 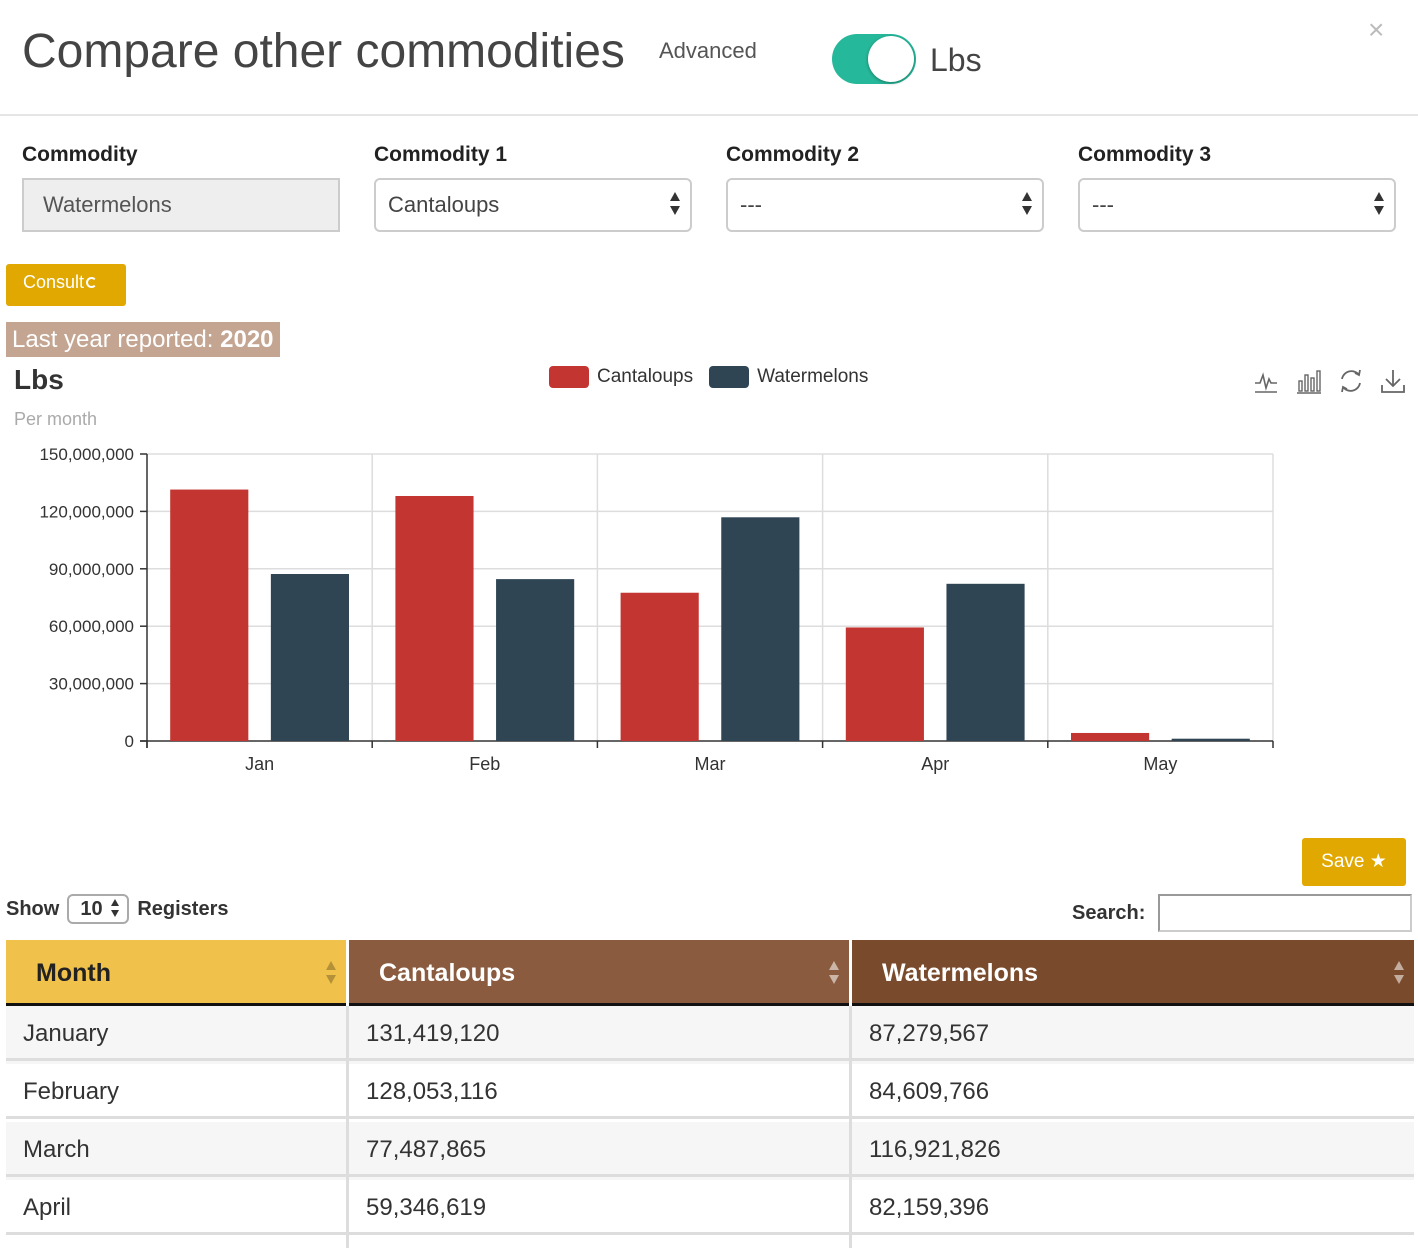 What do you see at coordinates (310, 657) in the screenshot?
I see `bar-watermelons-jan` at bounding box center [310, 657].